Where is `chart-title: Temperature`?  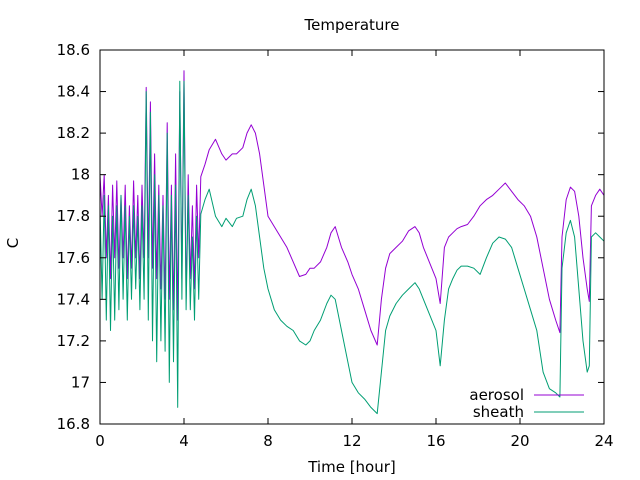 chart-title: Temperature is located at coordinates (351, 25).